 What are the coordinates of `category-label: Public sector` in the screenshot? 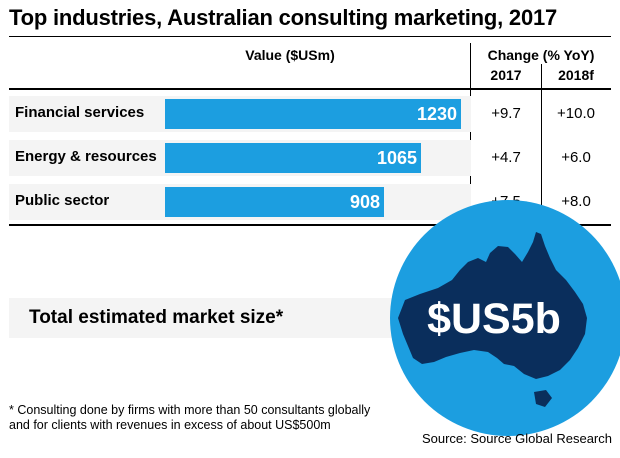 It's located at (62, 200).